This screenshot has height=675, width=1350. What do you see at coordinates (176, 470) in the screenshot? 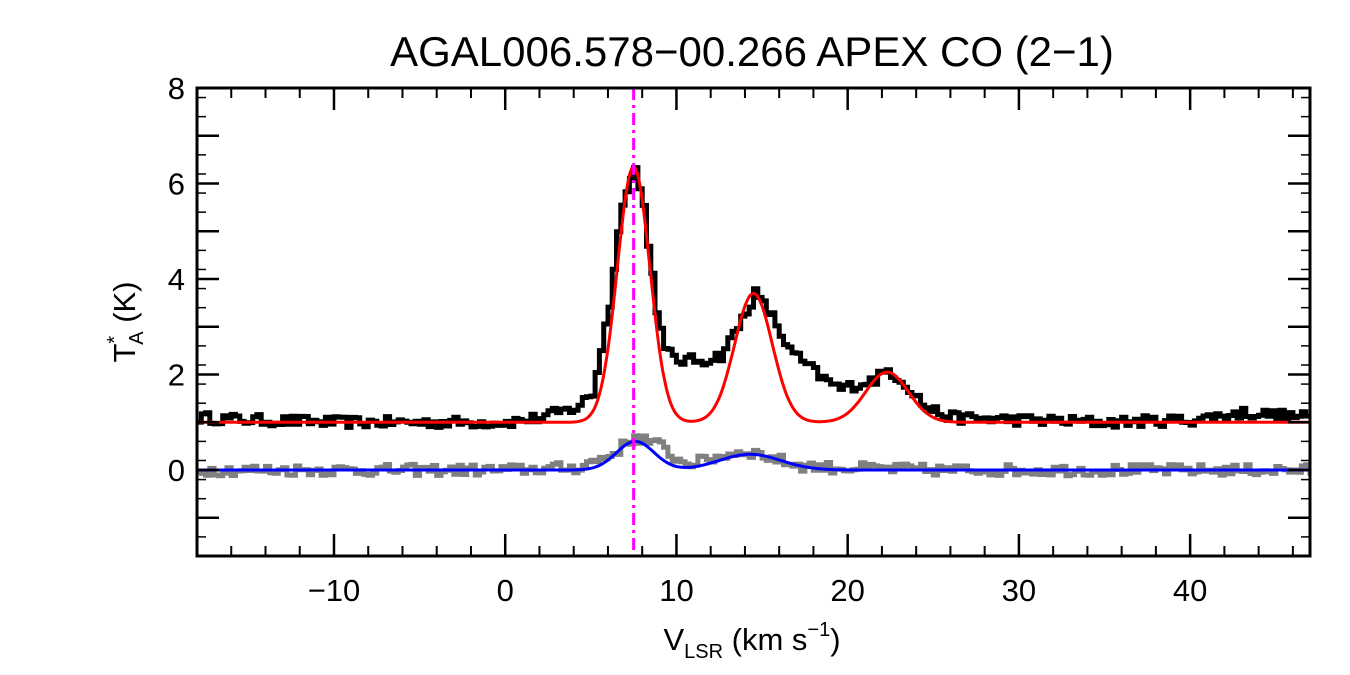
I see `y-tick-label: 0` at bounding box center [176, 470].